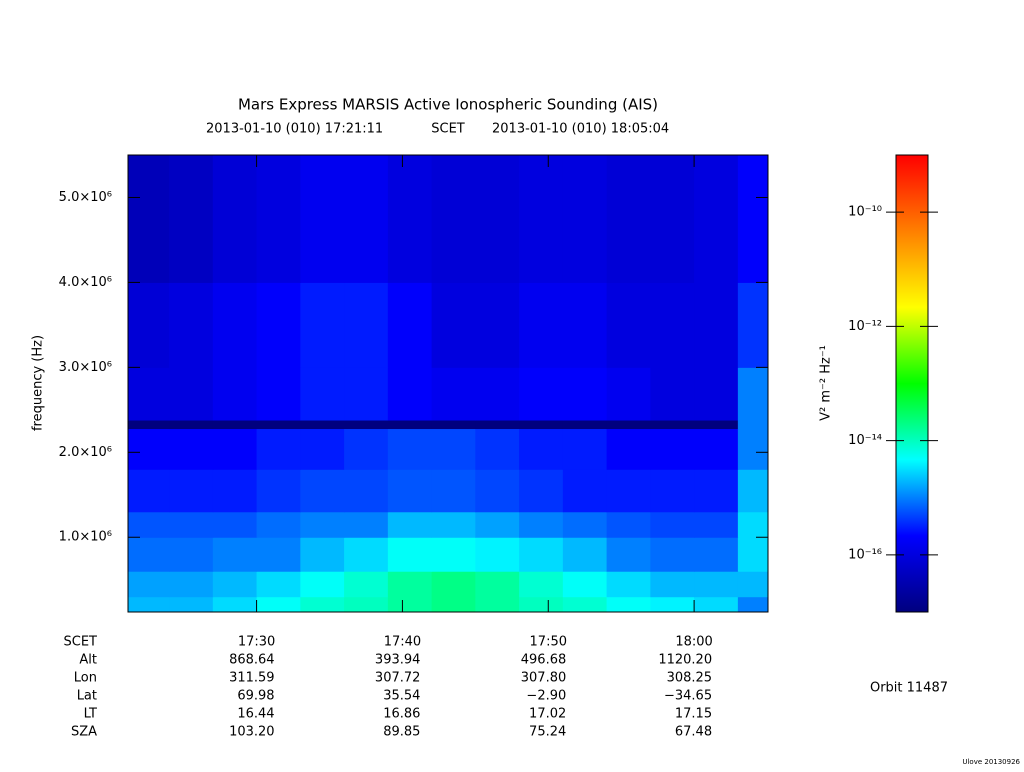 The height and width of the screenshot is (772, 1024). What do you see at coordinates (548, 642) in the screenshot?
I see `x-tick-label: 17:50` at bounding box center [548, 642].